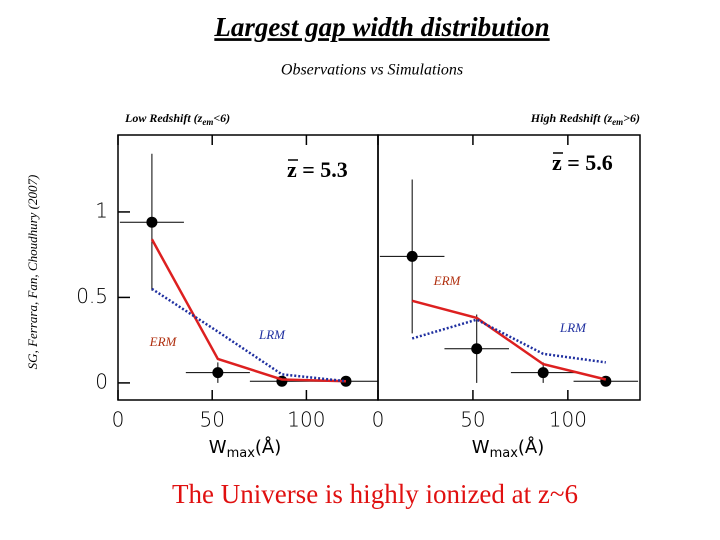 Image resolution: width=720 pixels, height=540 pixels. I want to click on panel-title-part: High Redshift (z, so click(571, 118).